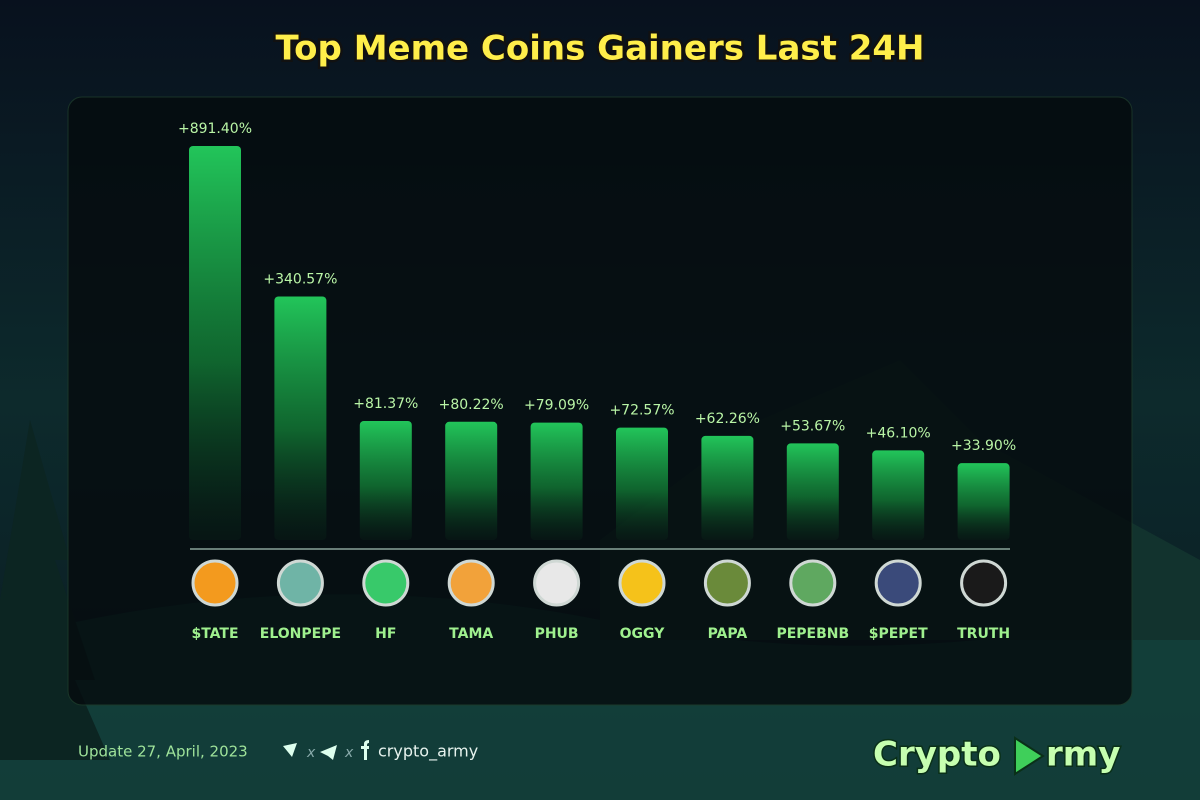 Image resolution: width=1200 pixels, height=800 pixels. I want to click on value-label: +891.40%, so click(215, 129).